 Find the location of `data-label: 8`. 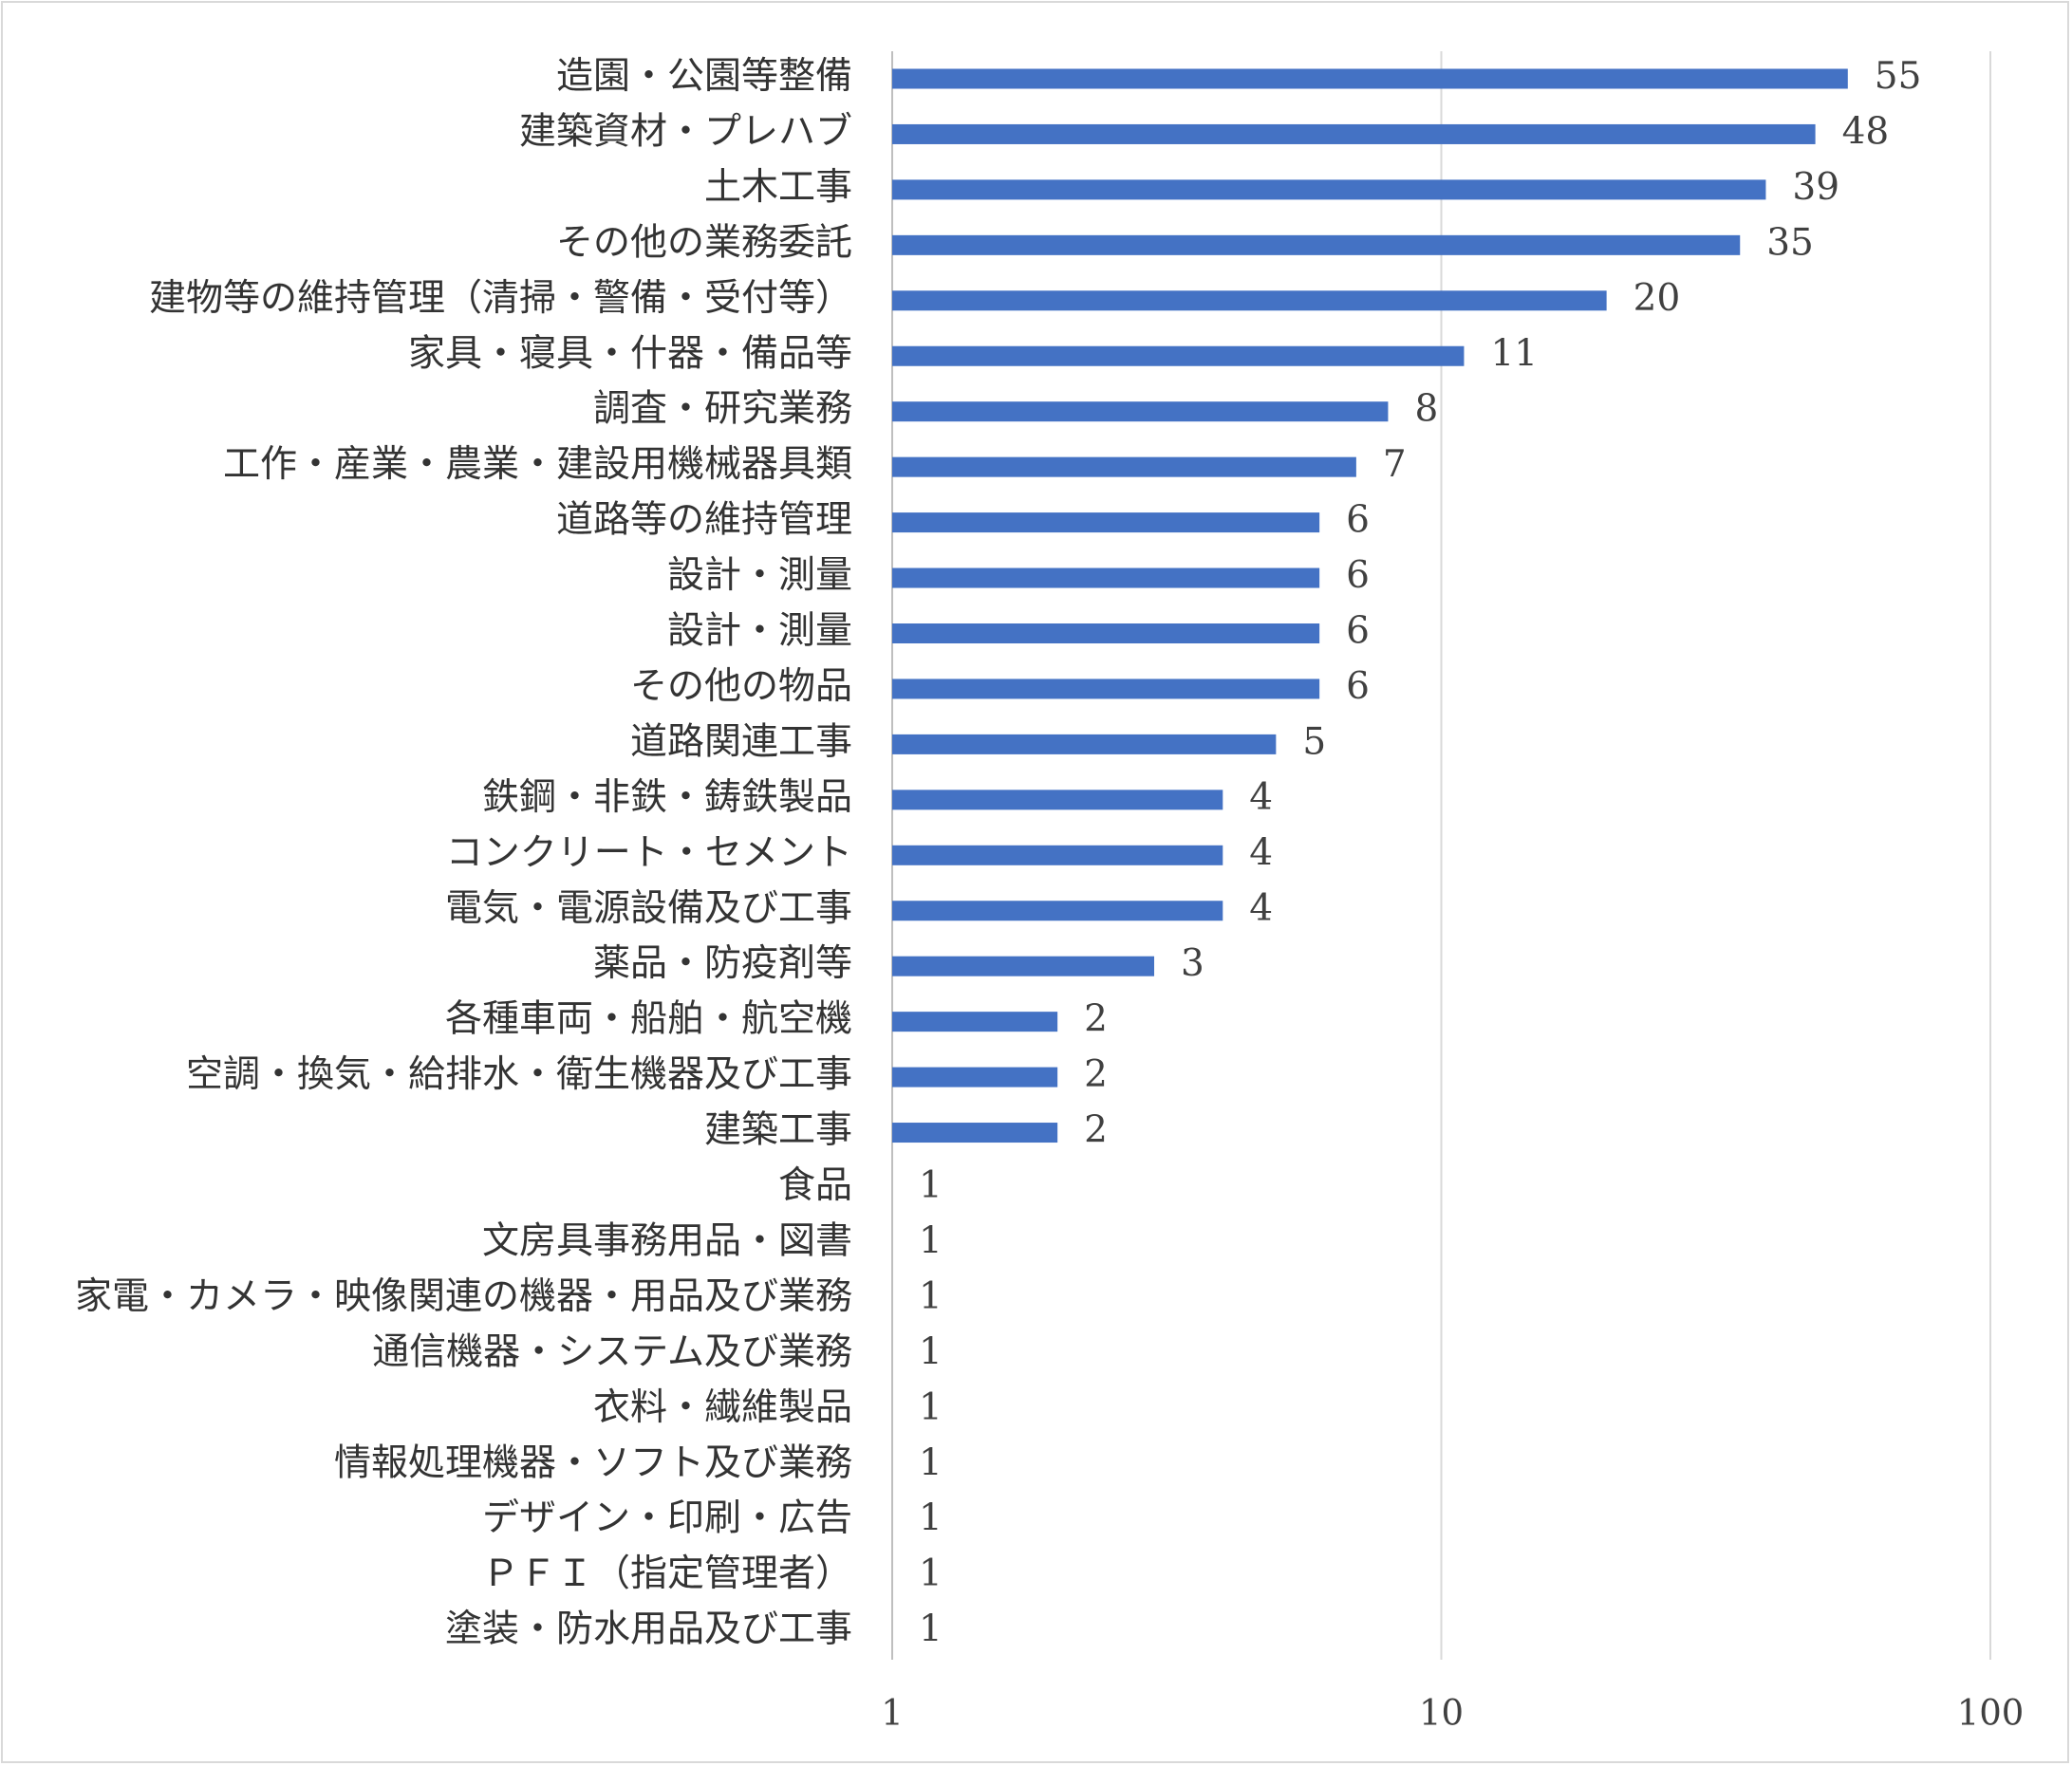

data-label: 8 is located at coordinates (1426, 410).